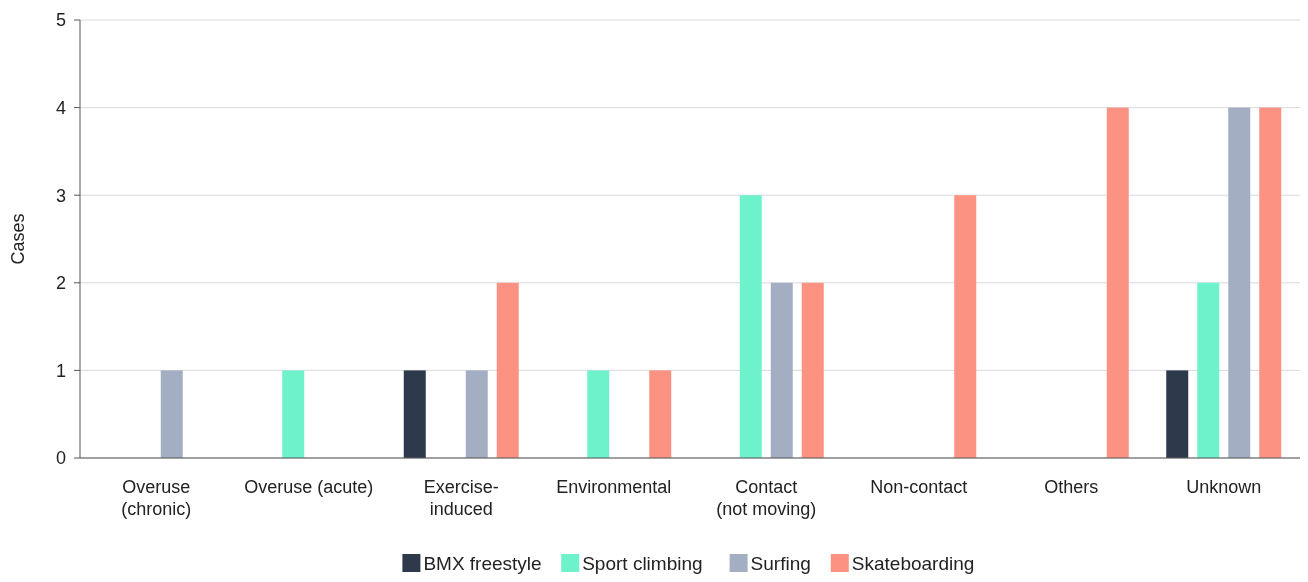  Describe the element at coordinates (614, 487) in the screenshot. I see `x-tick-label: Environmental` at that location.